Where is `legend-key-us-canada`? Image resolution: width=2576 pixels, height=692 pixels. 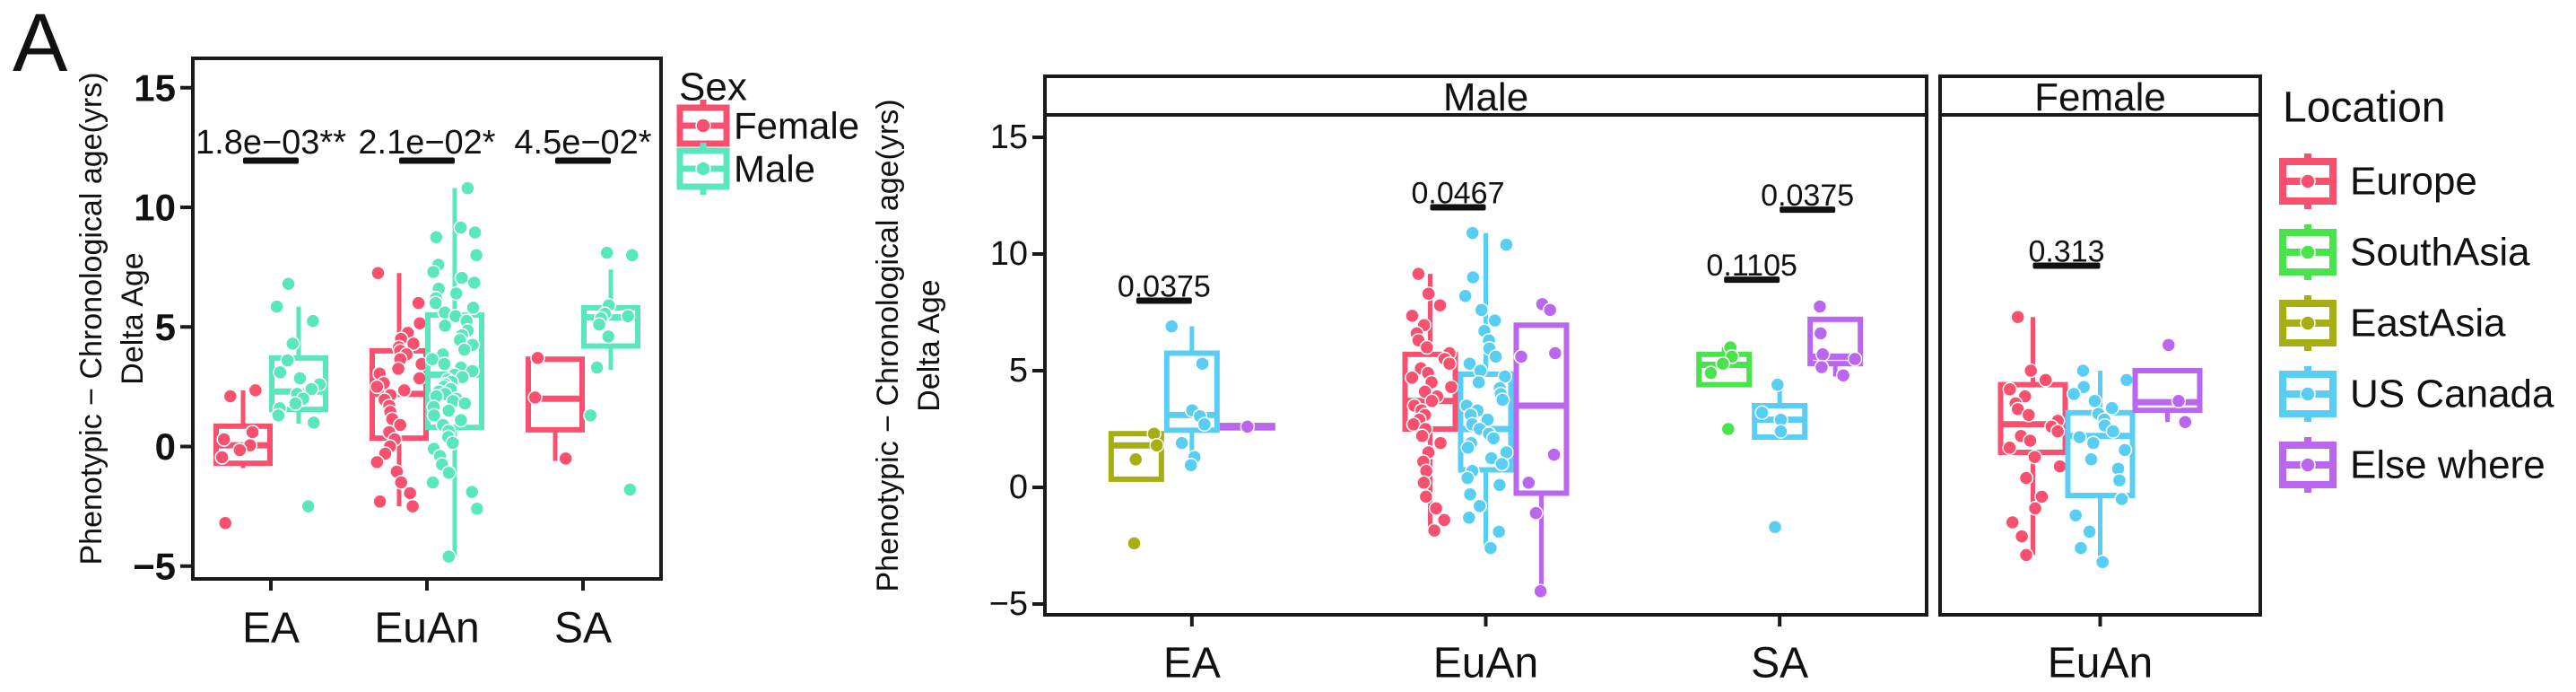
legend-key-us-canada is located at coordinates (2308, 394).